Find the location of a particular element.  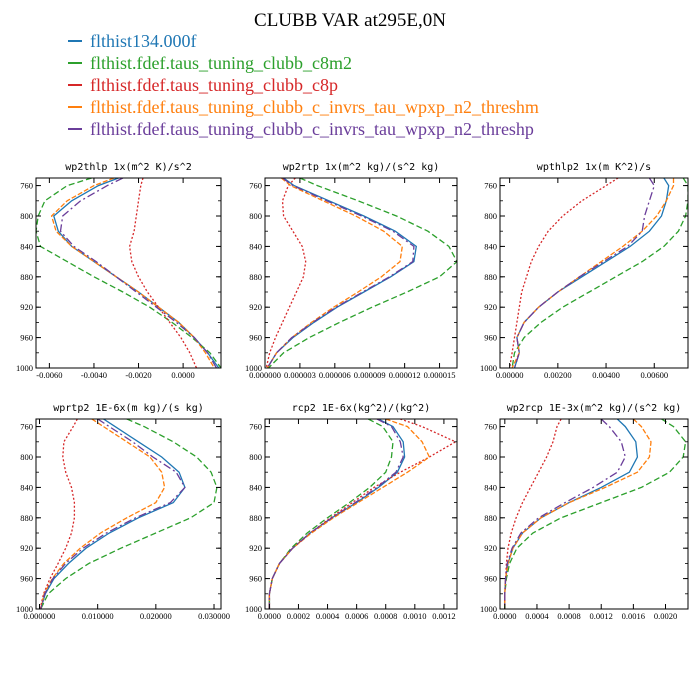

panel-title: wp2thlp 1x(m^2 K)/s^2 is located at coordinates (128, 167).